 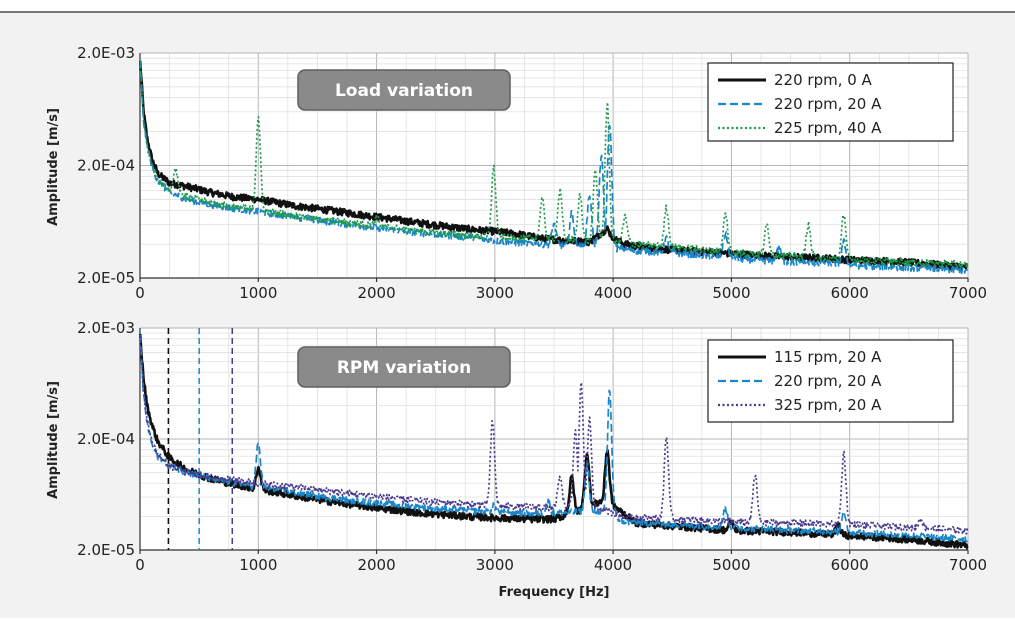 What do you see at coordinates (554, 592) in the screenshot?
I see `x-axis-label: Frequency [Hz]` at bounding box center [554, 592].